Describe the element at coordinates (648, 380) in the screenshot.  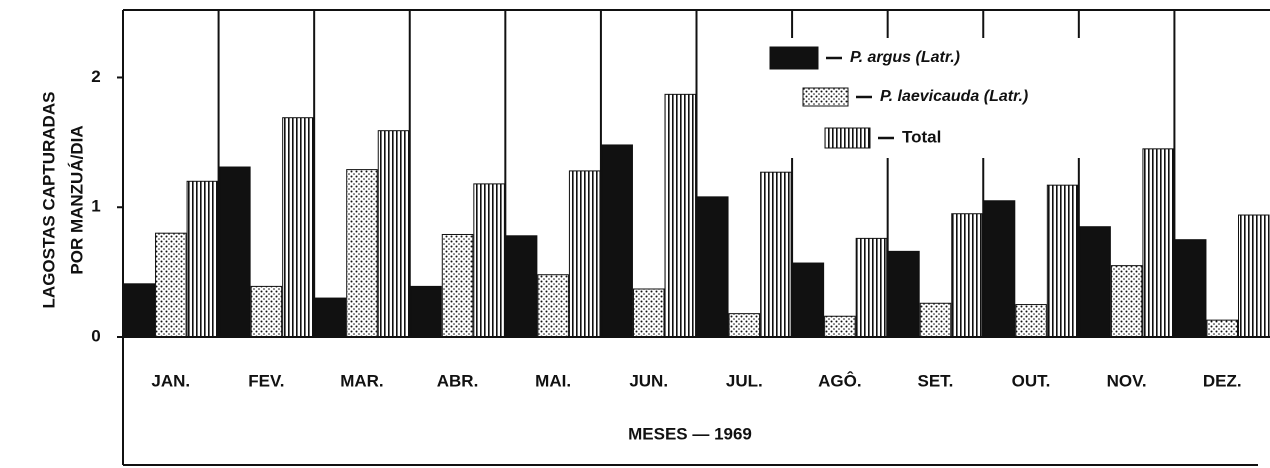
I see `x-tick-label: JUN.` at that location.